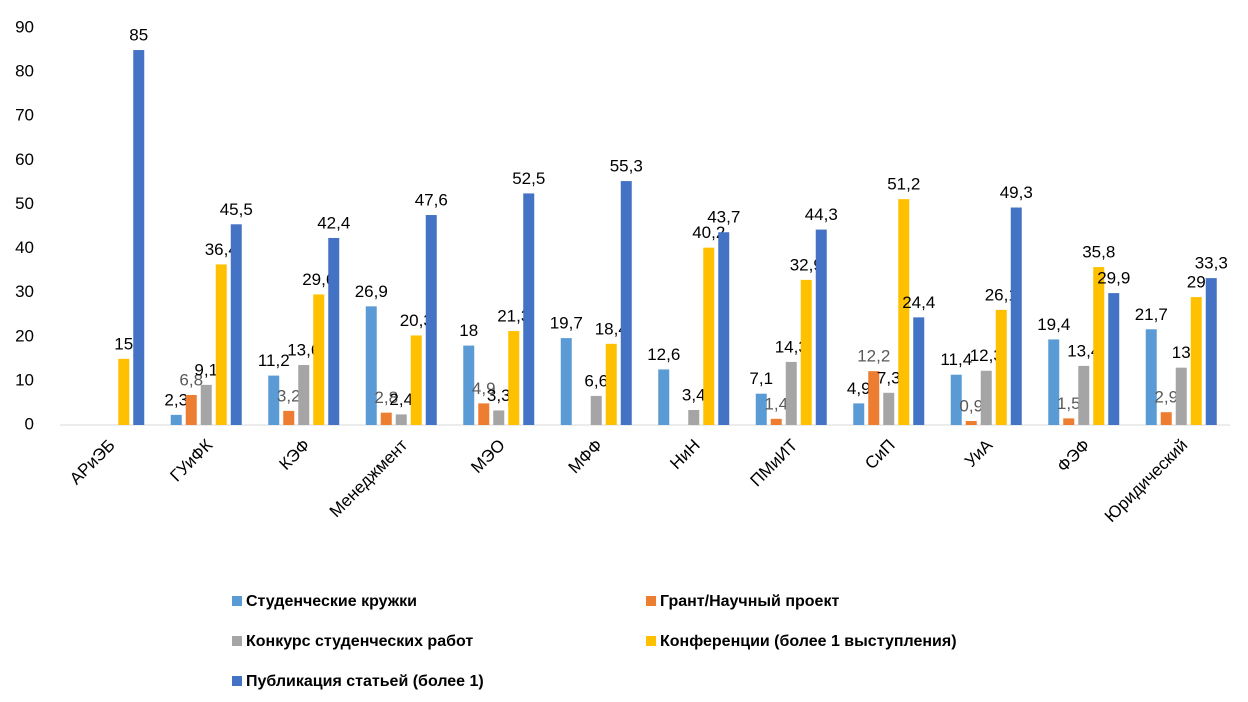 This screenshot has height=702, width=1248. What do you see at coordinates (694, 394) in the screenshot?
I see `data-label: 3,4` at bounding box center [694, 394].